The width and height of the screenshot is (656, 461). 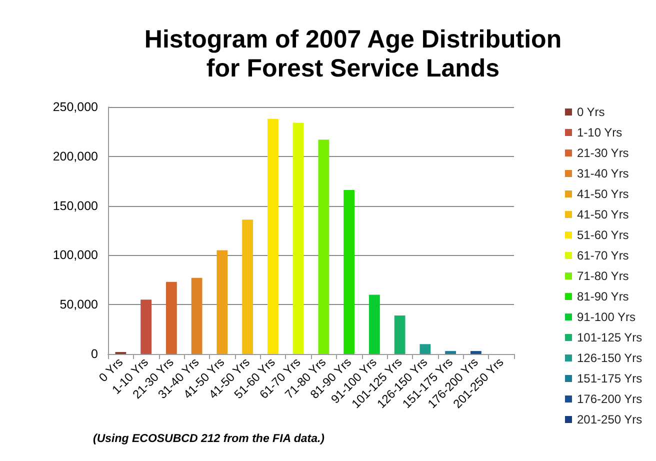 I want to click on legend-label: 0 Yrs, so click(x=591, y=112).